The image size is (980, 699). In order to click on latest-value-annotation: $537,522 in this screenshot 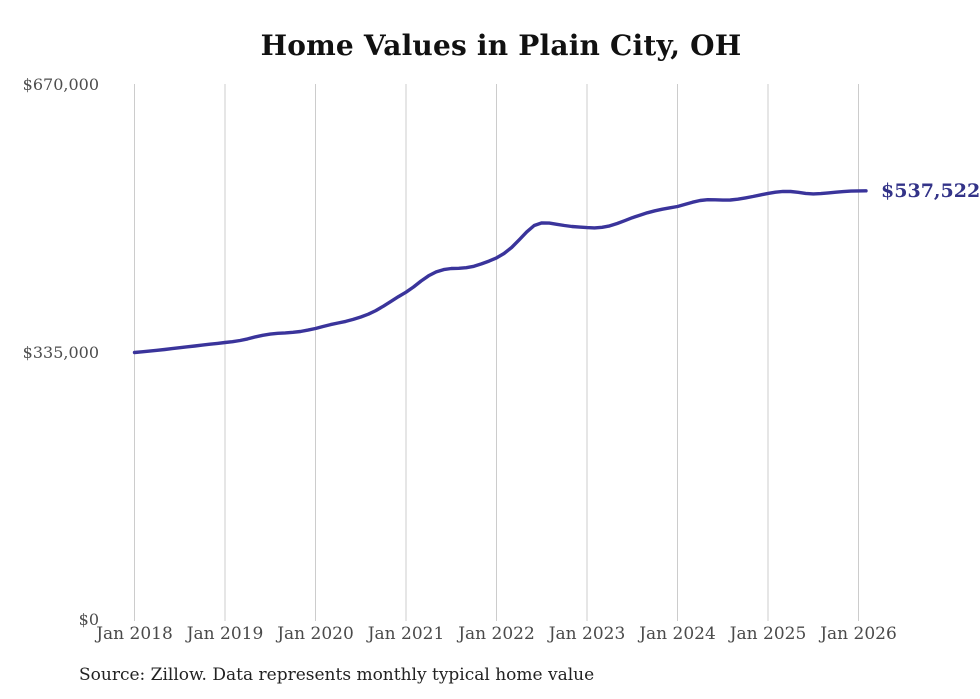, I will do `click(930, 190)`.